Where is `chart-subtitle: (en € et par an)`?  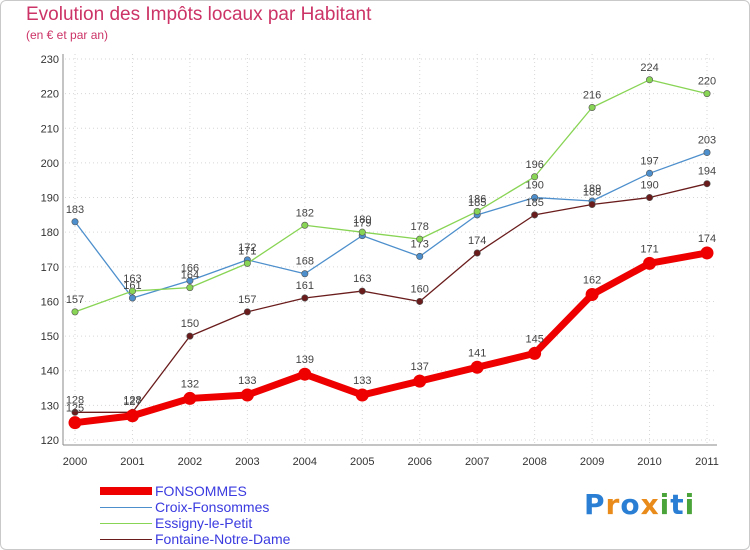
chart-subtitle: (en € et par an) is located at coordinates (67, 35).